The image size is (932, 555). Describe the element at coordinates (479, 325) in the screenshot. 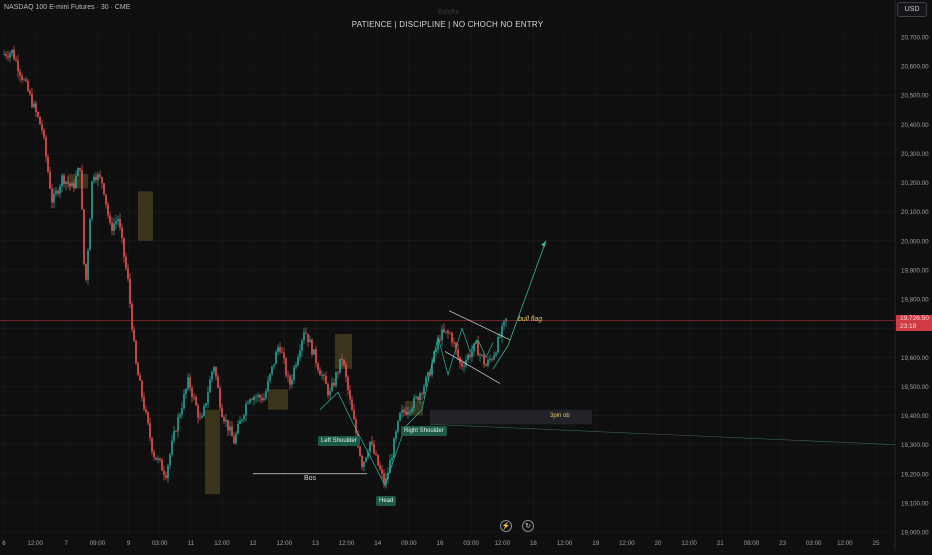

I see `flag-upper-line` at that location.